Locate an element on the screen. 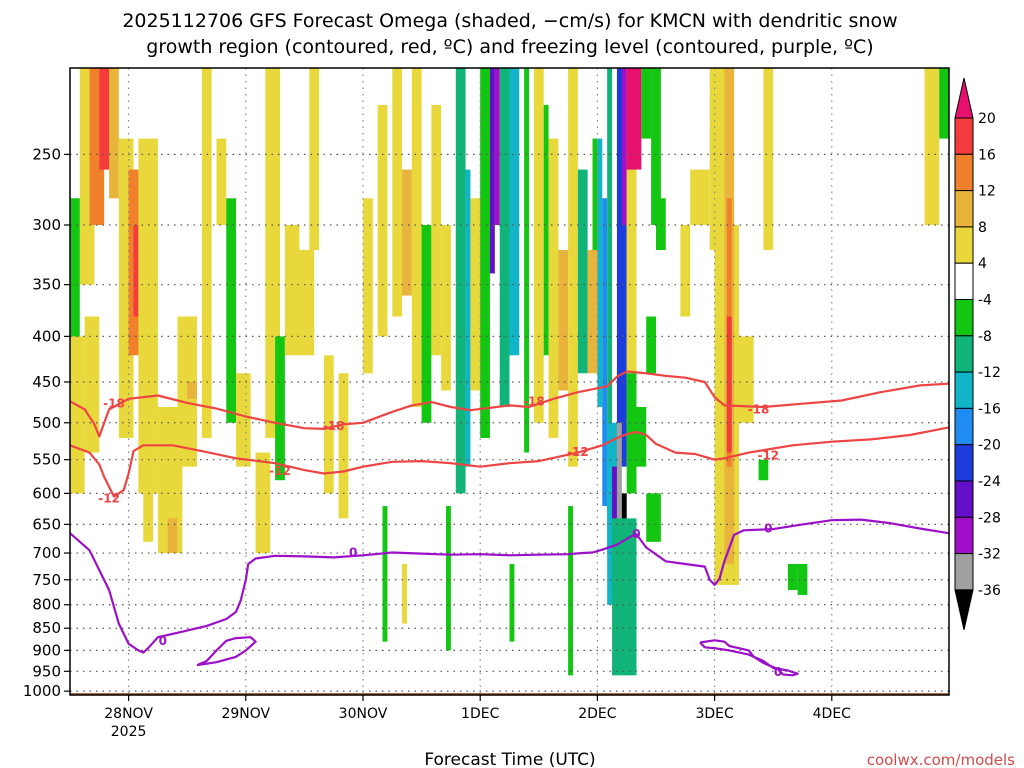 The height and width of the screenshot is (768, 1024). contour-label: -18 is located at coordinates (534, 401).